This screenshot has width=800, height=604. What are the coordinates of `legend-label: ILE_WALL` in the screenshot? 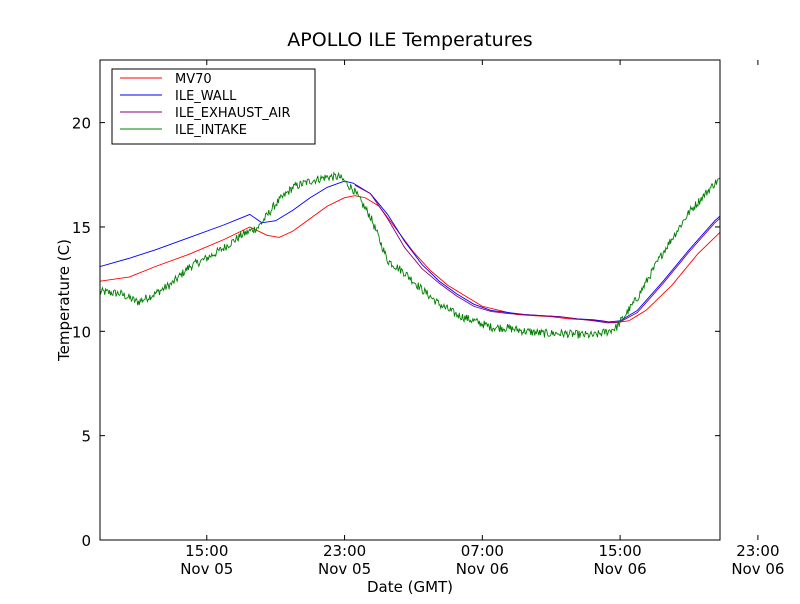 It's located at (206, 96).